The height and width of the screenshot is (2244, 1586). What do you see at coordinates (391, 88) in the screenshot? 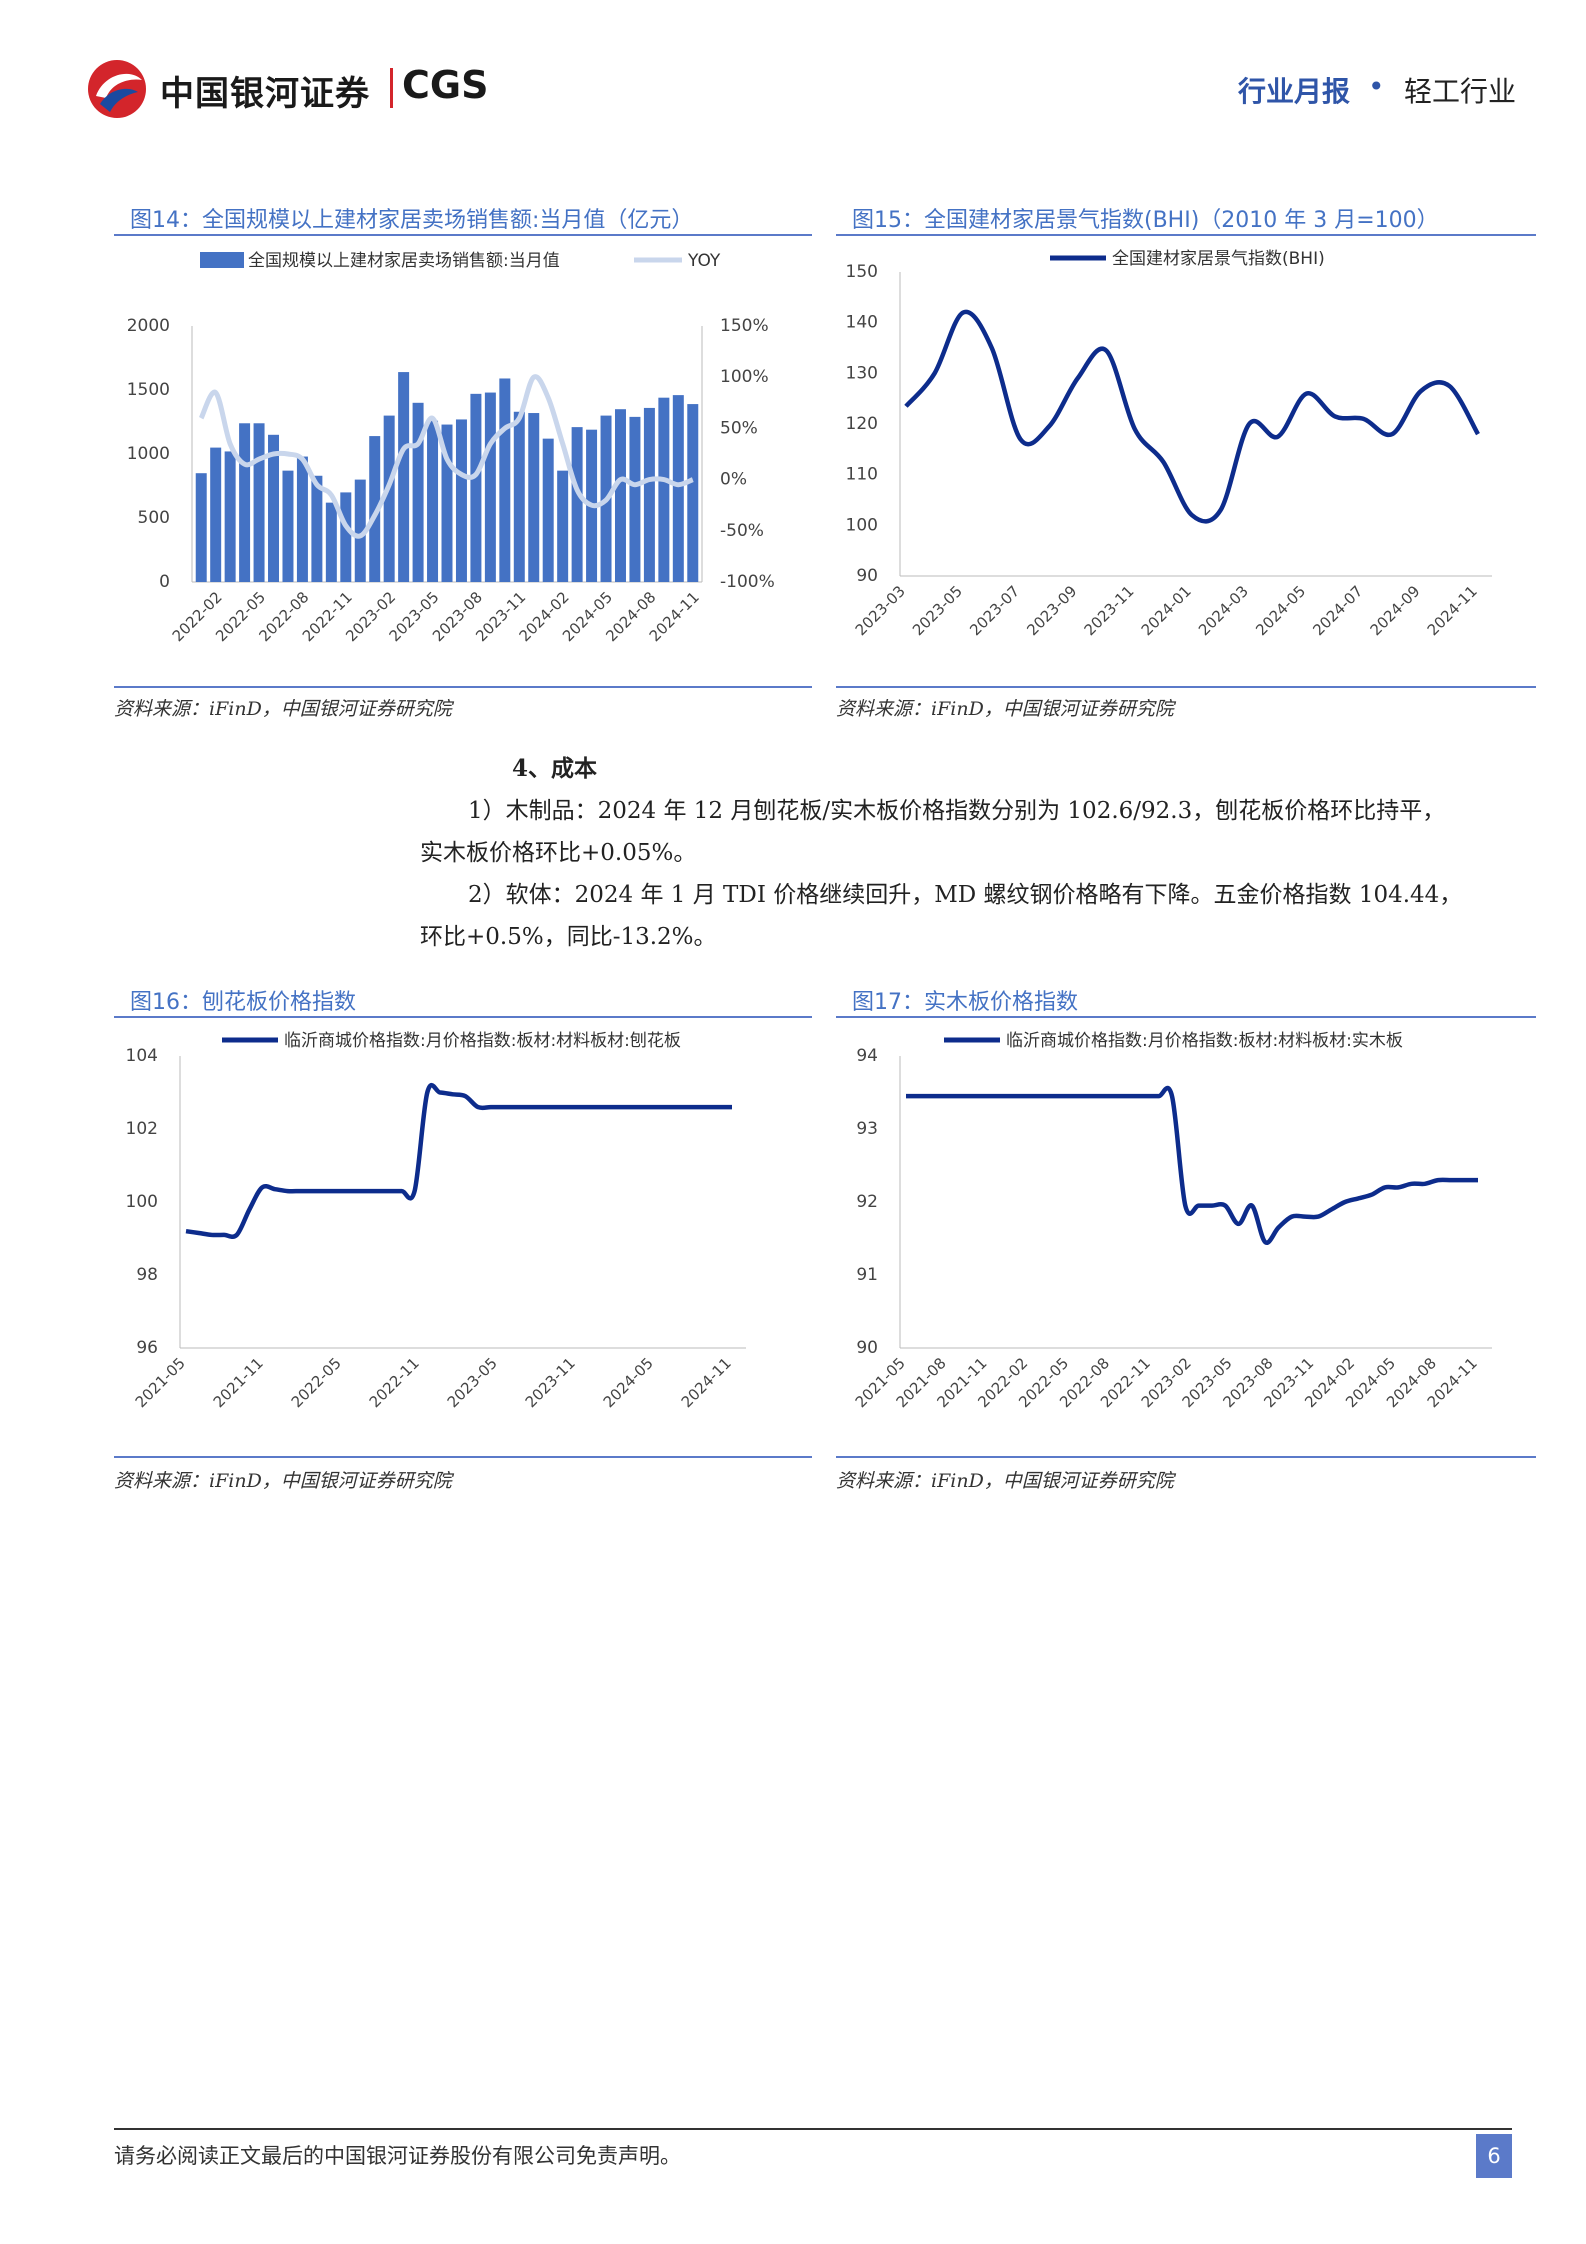
I see `brand-divider` at bounding box center [391, 88].